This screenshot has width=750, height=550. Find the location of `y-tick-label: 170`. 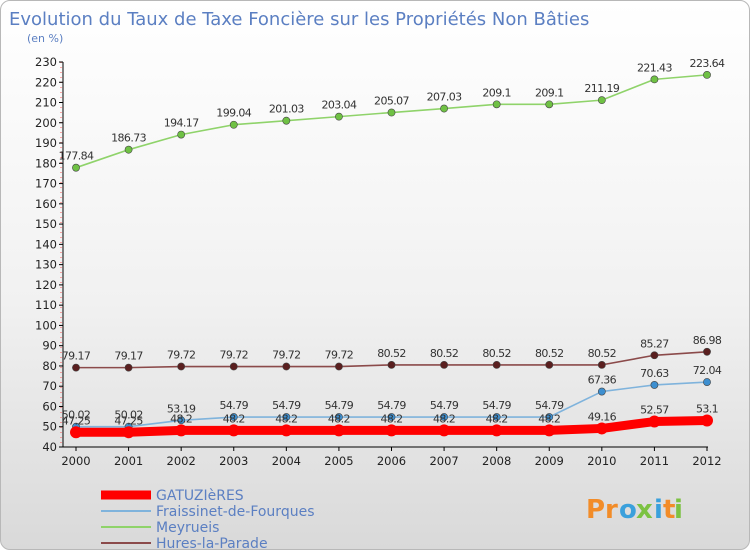

y-tick-label: 170 is located at coordinates (46, 184).